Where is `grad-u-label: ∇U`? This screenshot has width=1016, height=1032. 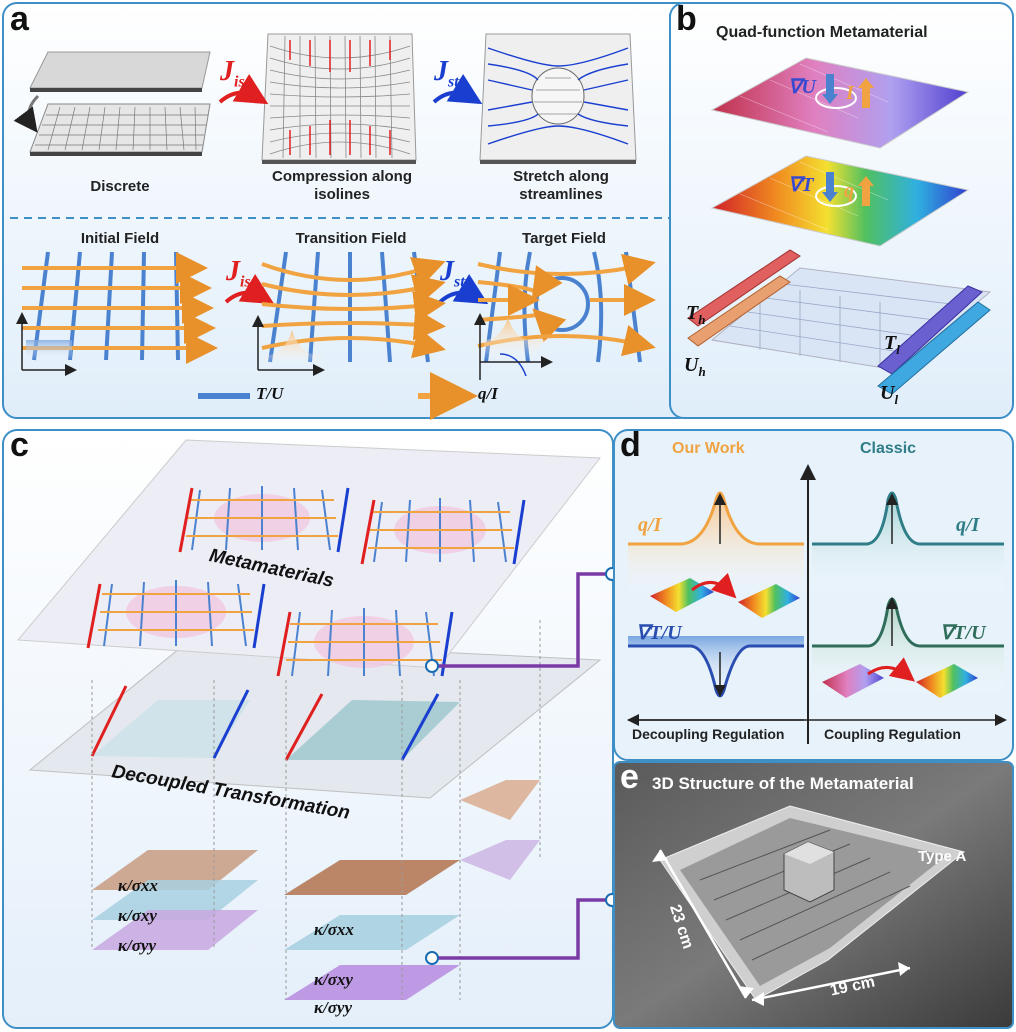
grad-u-label: ∇U is located at coordinates (802, 87).